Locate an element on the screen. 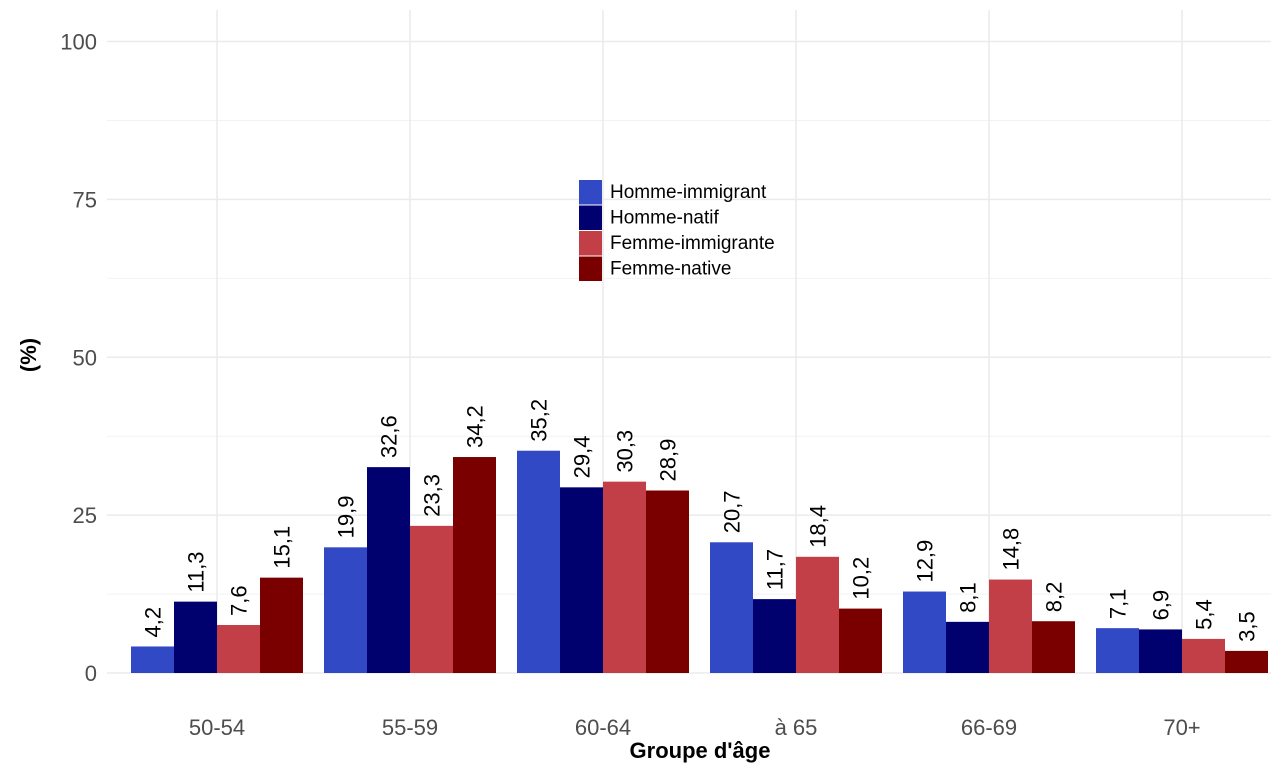 This screenshot has height=765, width=1271. bar-value-label: 11,3 is located at coordinates (196, 571).